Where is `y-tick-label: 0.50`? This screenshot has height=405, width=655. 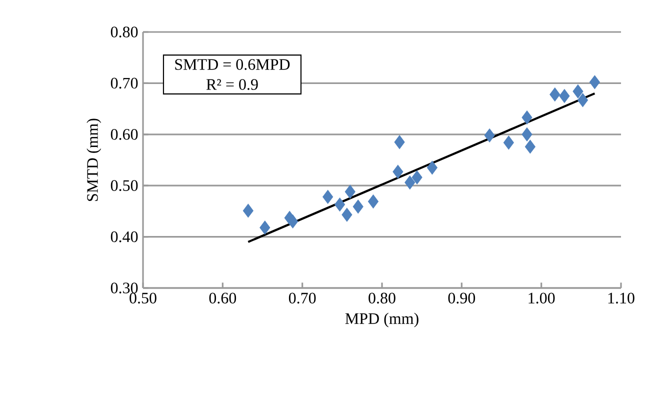 y-tick-label: 0.50 is located at coordinates (124, 186).